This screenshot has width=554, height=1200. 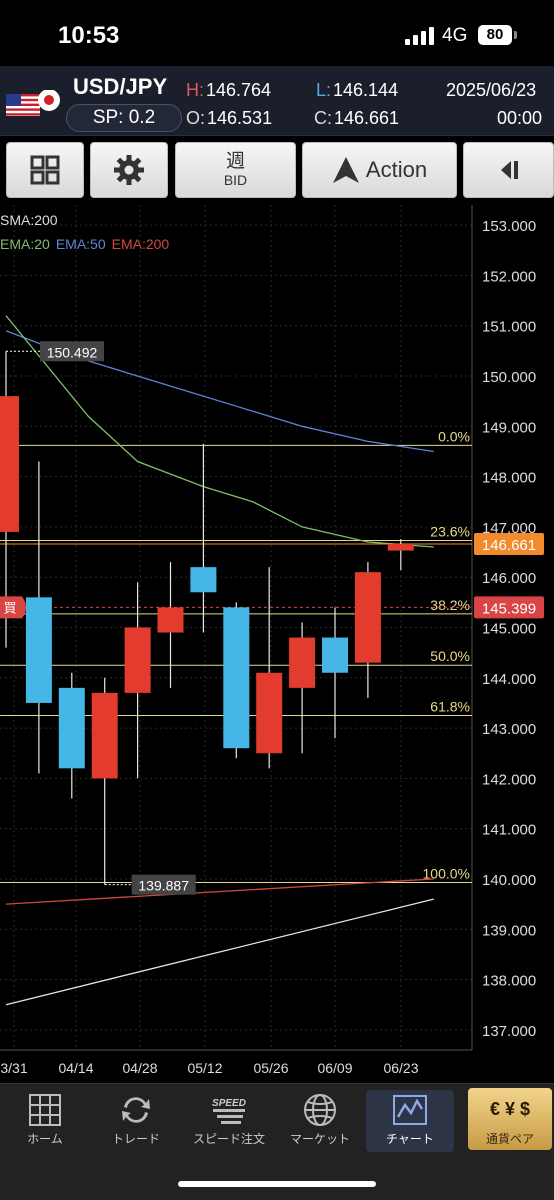 What do you see at coordinates (450, 656) in the screenshot?
I see `fib-label: 50.0%` at bounding box center [450, 656].